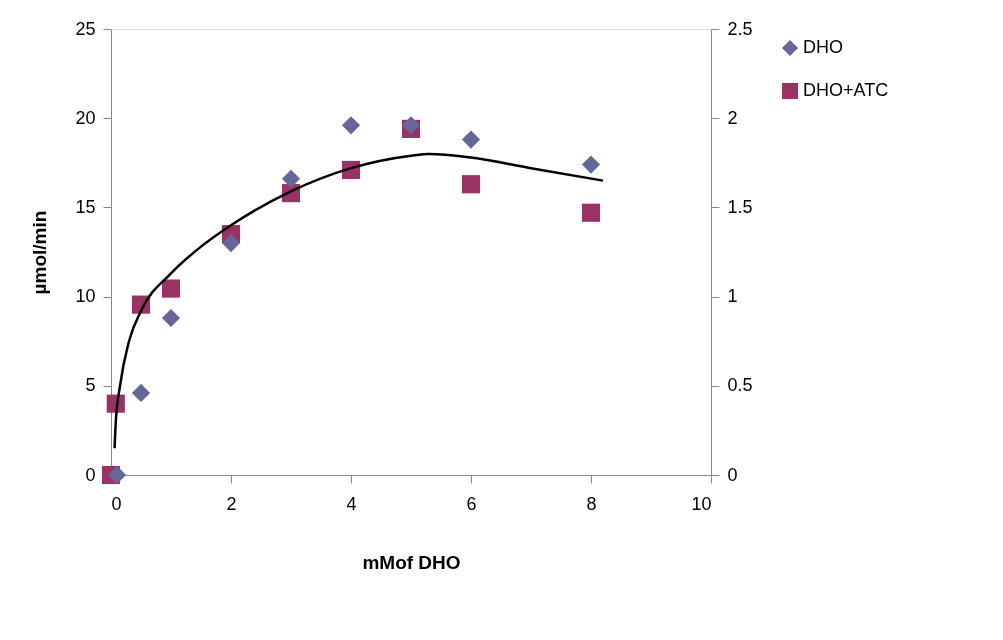 Image resolution: width=1003 pixels, height=640 pixels. What do you see at coordinates (732, 474) in the screenshot?
I see `y2-tick-label: 0` at bounding box center [732, 474].